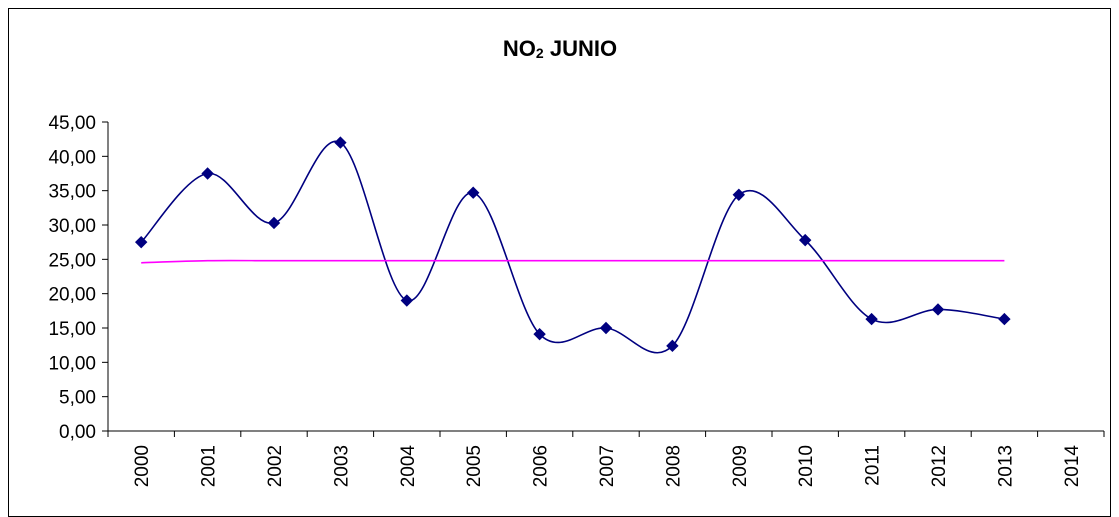  I want to click on x-tick-label: 2007, so click(607, 466).